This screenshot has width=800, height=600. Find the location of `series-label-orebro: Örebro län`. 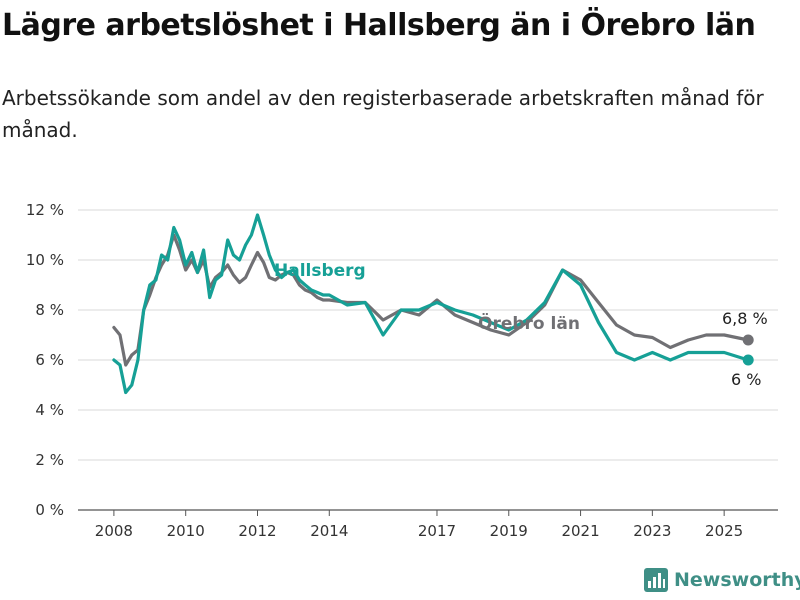

series-label-orebro: Örebro län is located at coordinates (529, 323).